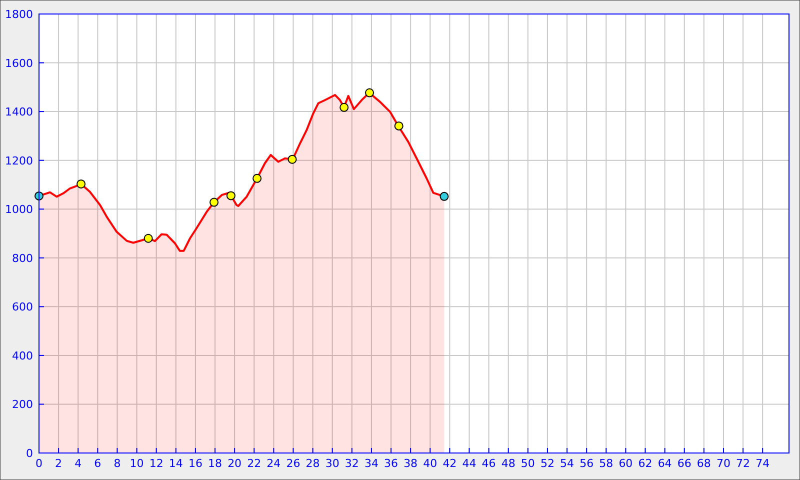 The image size is (800, 480). What do you see at coordinates (351, 463) in the screenshot?
I see `x-tick-label: 32` at bounding box center [351, 463].